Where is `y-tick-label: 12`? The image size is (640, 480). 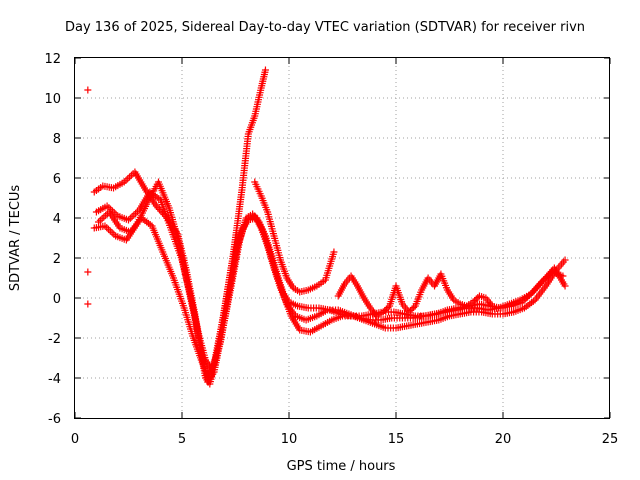 y-tick-label: 12 is located at coordinates (52, 59).